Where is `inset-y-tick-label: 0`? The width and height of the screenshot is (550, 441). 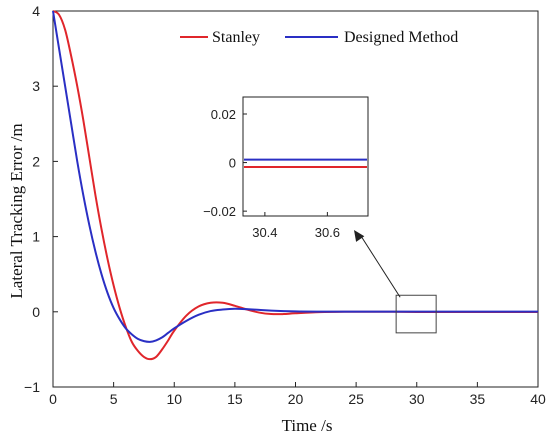
inset-y-tick-label: 0 is located at coordinates (232, 163).